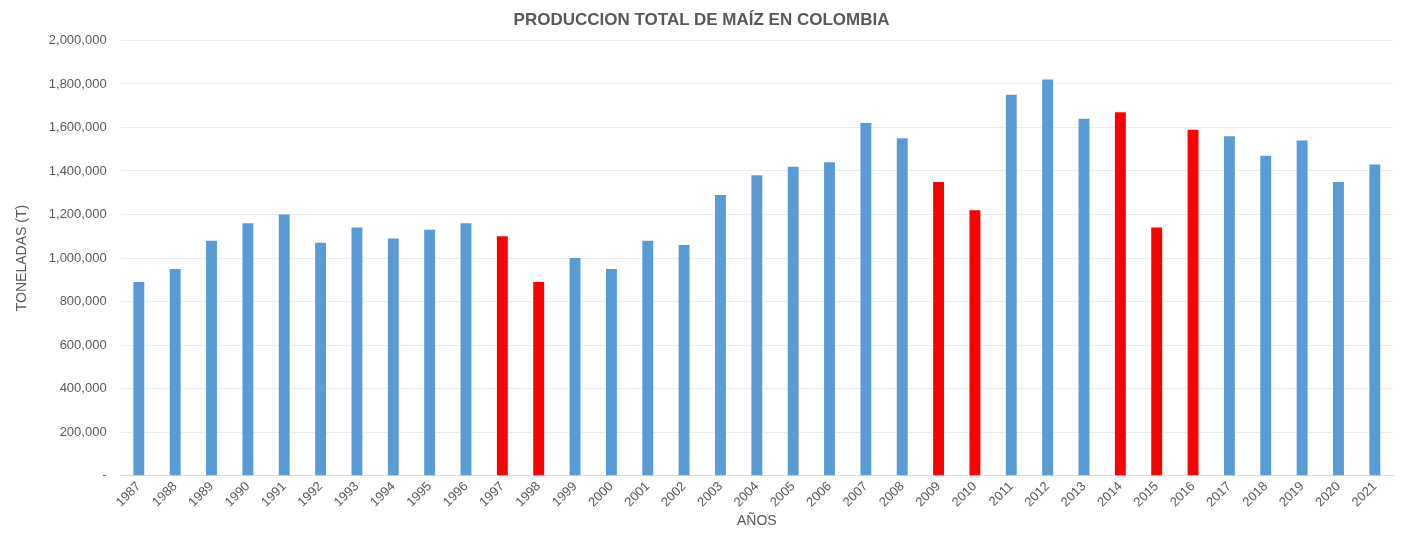  I want to click on y-tick-label: 1,400,000, so click(77, 170).